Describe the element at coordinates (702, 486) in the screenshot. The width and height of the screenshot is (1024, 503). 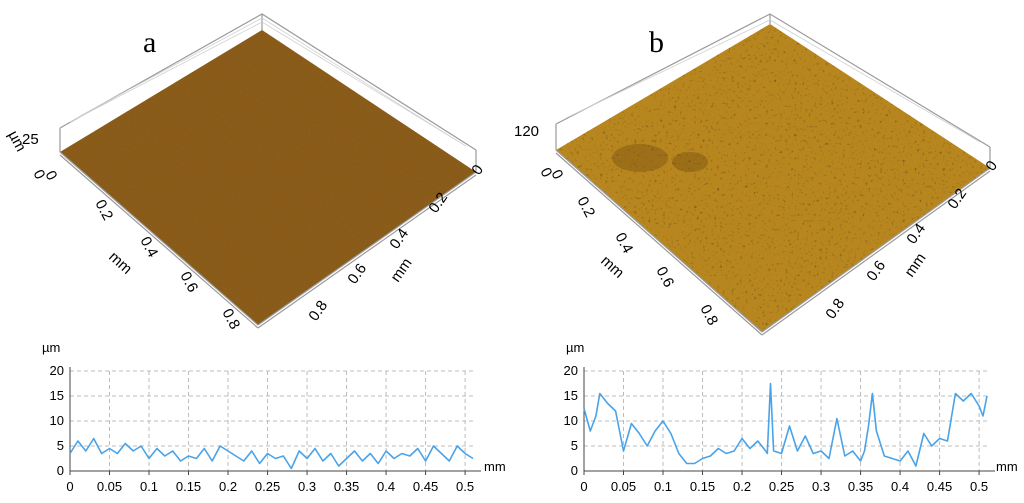
I see `profile-b-xtick-3: 0.15` at that location.